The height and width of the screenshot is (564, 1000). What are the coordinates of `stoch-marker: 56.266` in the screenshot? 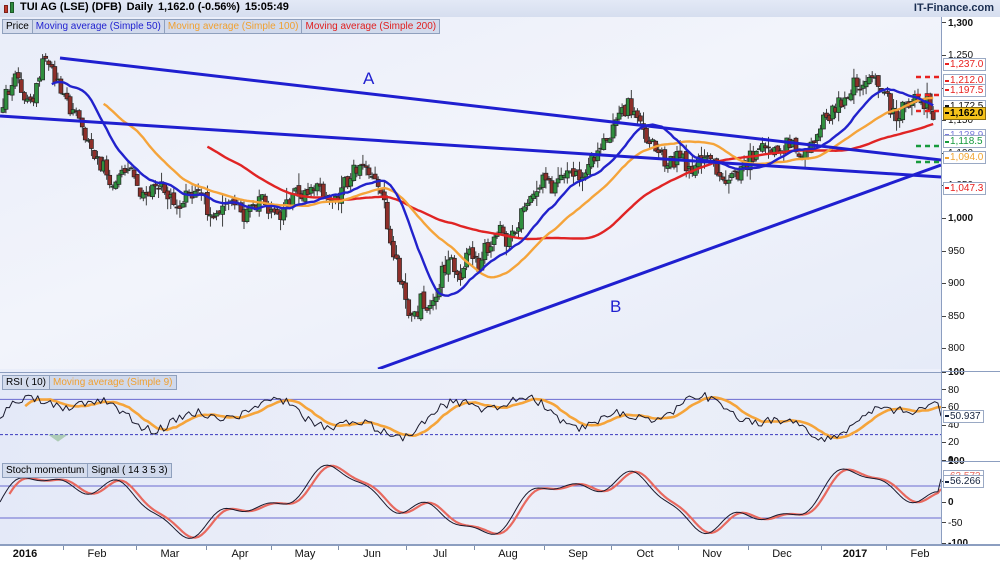 It's located at (963, 482).